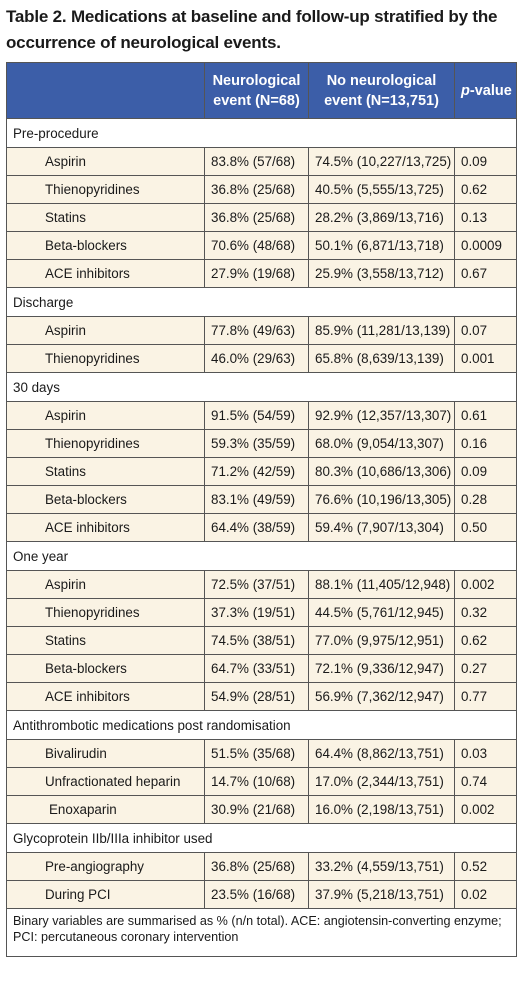 This screenshot has height=988, width=524. I want to click on p-value: 0.61, so click(485, 415).